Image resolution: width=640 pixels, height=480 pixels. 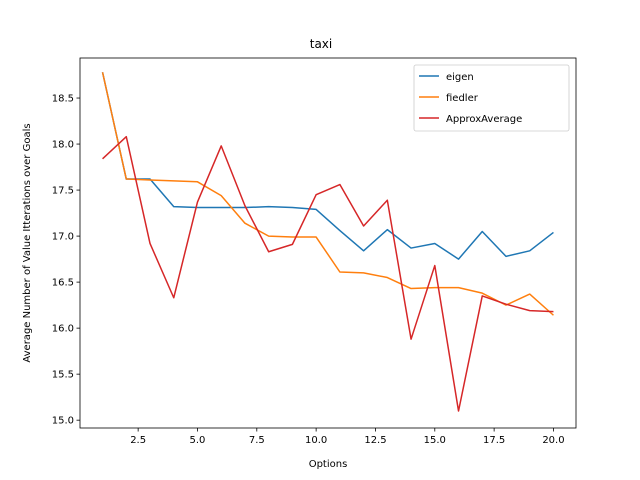 What do you see at coordinates (460, 77) in the screenshot?
I see `legend-label-eigen: eigen` at bounding box center [460, 77].